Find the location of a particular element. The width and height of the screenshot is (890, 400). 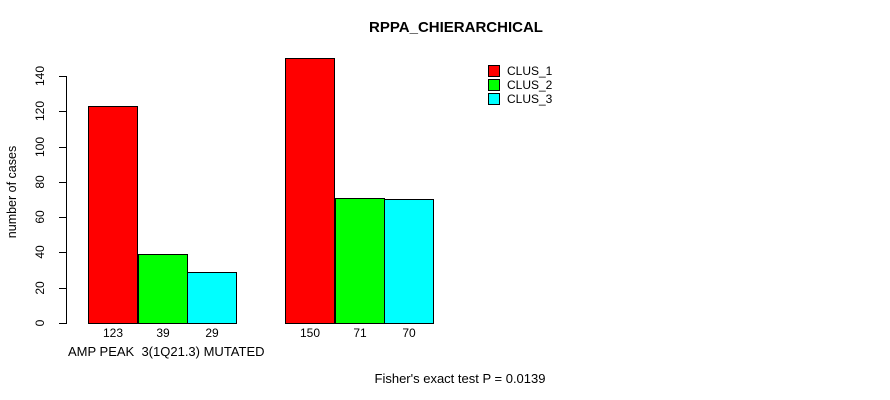

bar-clus_3-group2 is located at coordinates (409, 261).